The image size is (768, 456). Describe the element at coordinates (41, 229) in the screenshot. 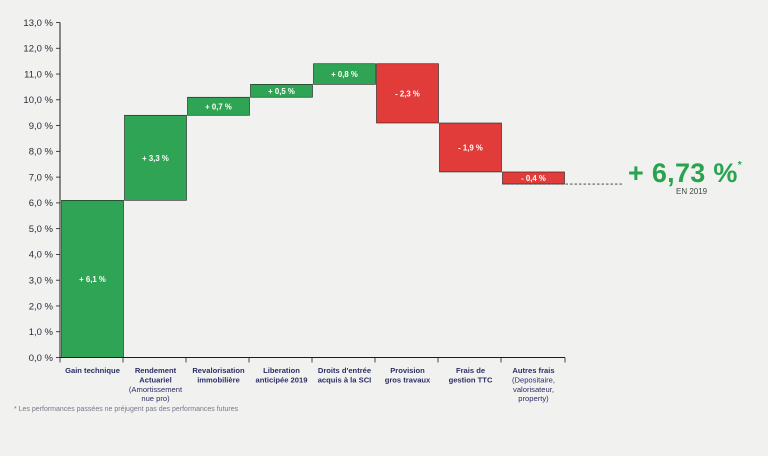

I see `y-tick-label: 5,0 %` at that location.